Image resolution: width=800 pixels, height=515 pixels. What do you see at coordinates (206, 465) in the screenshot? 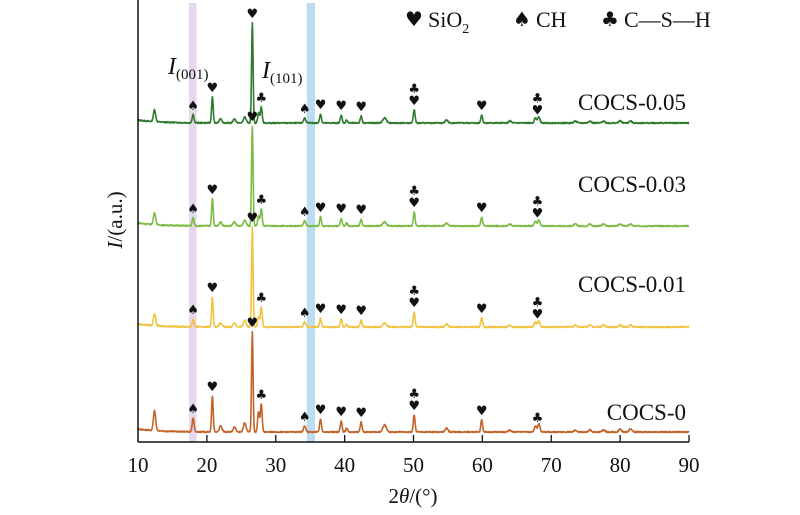
I see `x-tick-label: 20` at bounding box center [206, 465].